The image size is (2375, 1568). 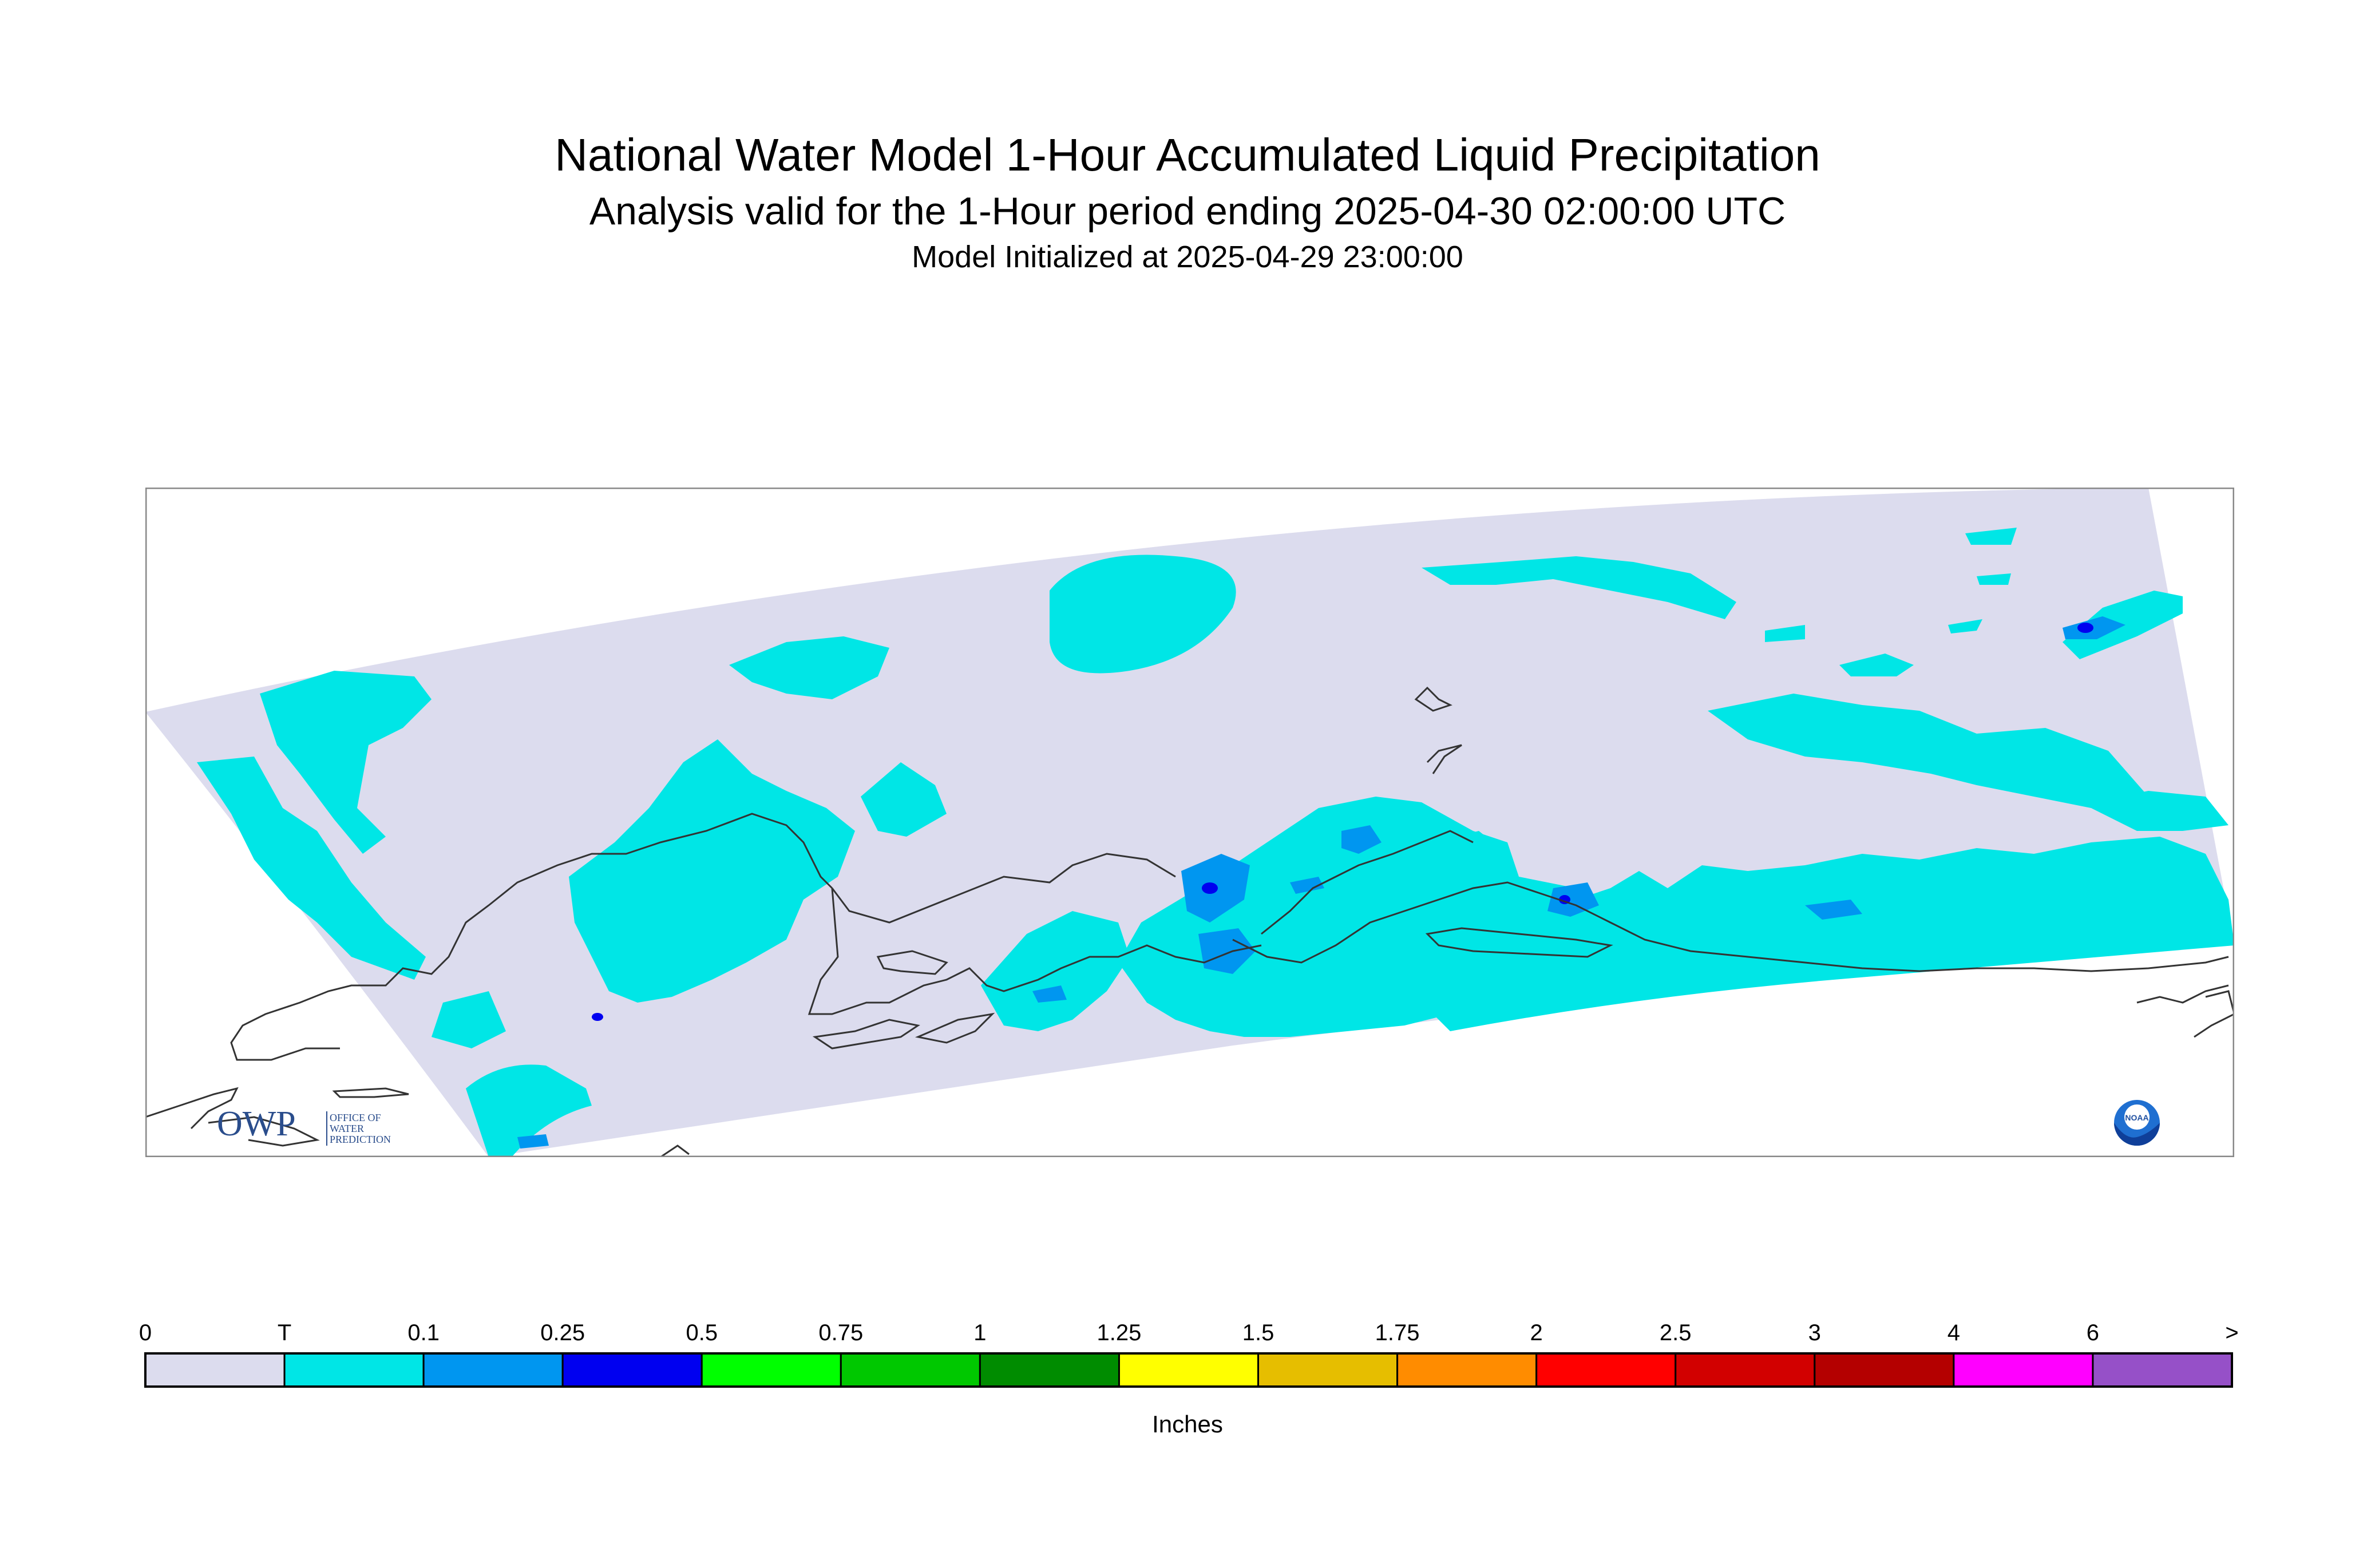 I want to click on legend-tick-label: 2.5, so click(x=1676, y=1332).